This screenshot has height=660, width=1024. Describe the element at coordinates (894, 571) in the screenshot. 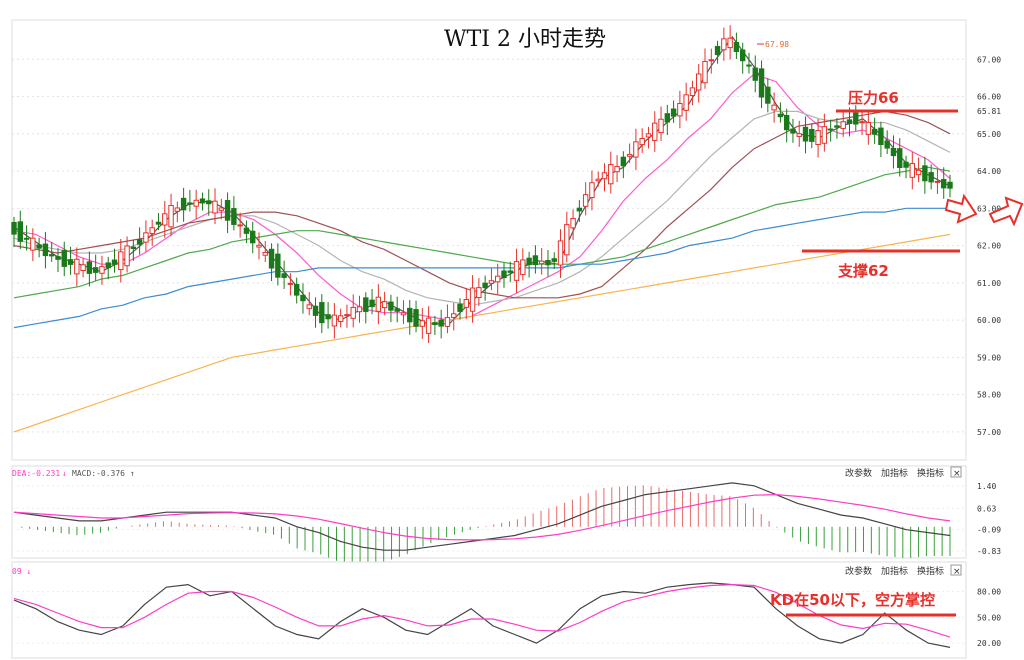

I see `kdj-add-indicator-button: 加指标` at that location.